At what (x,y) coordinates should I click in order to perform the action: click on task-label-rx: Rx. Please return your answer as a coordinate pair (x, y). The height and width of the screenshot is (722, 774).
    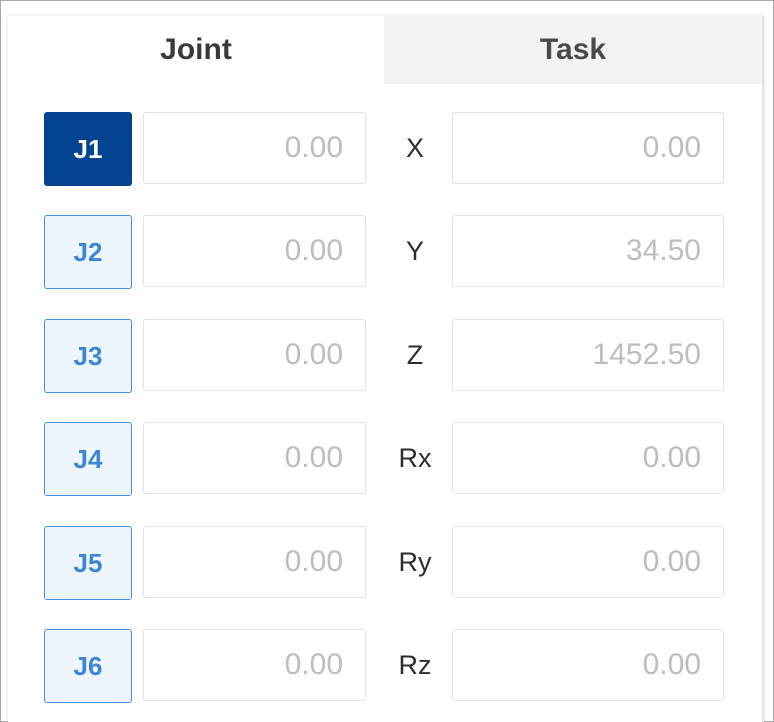
    Looking at the image, I should click on (415, 457).